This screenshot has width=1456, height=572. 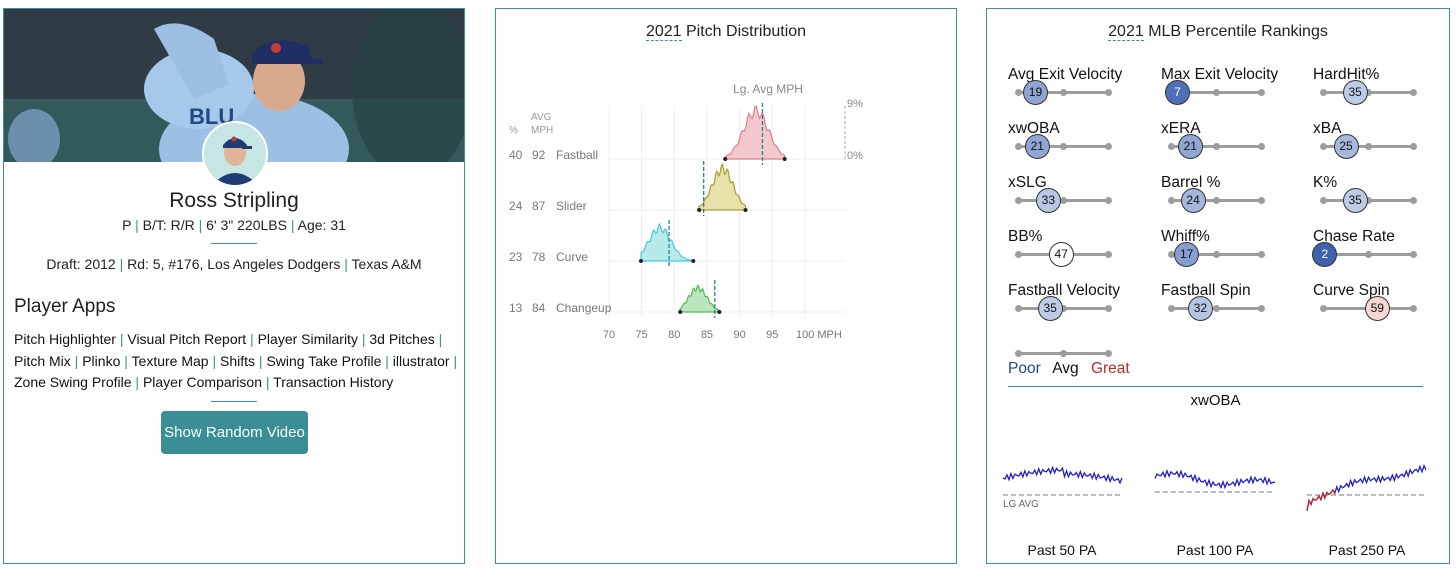 What do you see at coordinates (234, 432) in the screenshot?
I see `show-random-video-button: Show Random Video` at bounding box center [234, 432].